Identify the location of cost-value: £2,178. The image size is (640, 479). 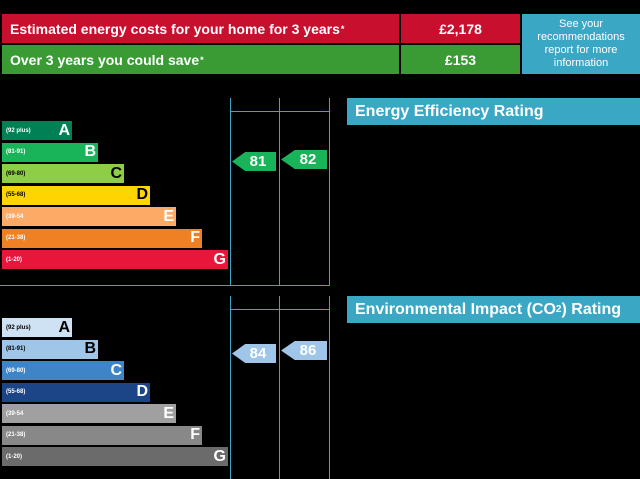
(460, 28).